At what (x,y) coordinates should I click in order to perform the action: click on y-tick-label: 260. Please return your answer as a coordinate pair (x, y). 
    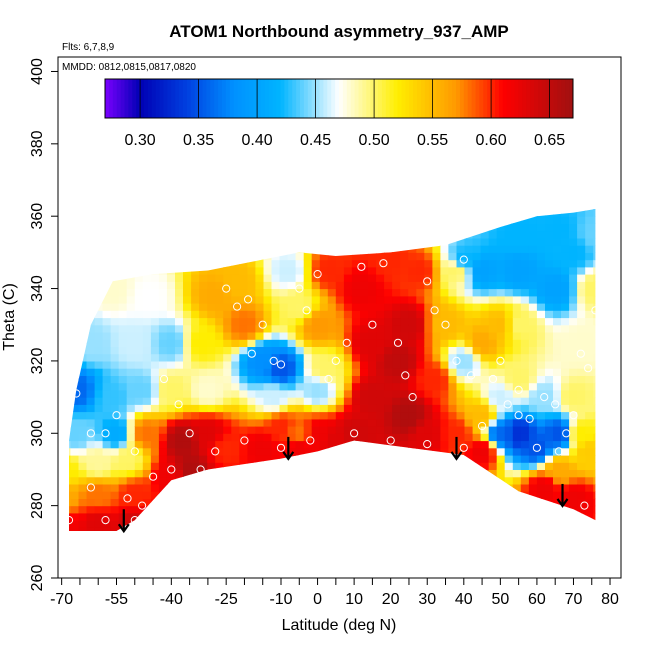
    Looking at the image, I should click on (37, 578).